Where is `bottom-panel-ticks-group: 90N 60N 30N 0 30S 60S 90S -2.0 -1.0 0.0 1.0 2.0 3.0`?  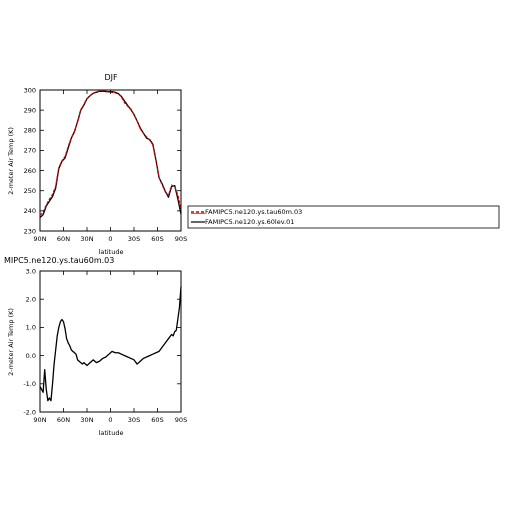 bottom-panel-ticks-group: 90N 60N 30N 0 30S 60S 90S -2.0 -1.0 0.0 1.0 2.0 3.0 is located at coordinates (105, 345).